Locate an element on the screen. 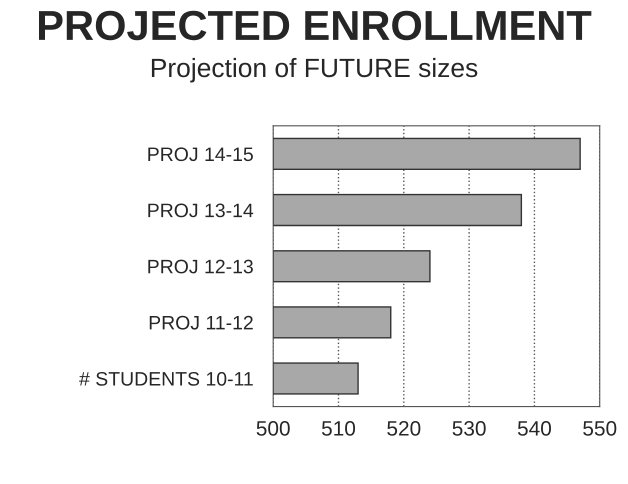  x-tick-label: 550 is located at coordinates (599, 428).